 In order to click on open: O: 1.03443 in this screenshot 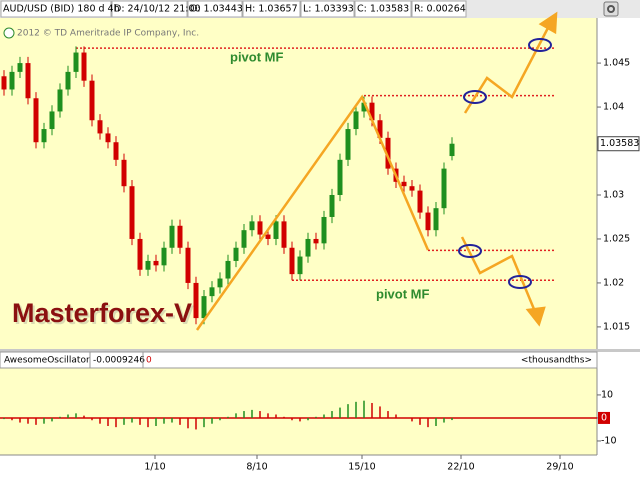, I will do `click(216, 9)`.